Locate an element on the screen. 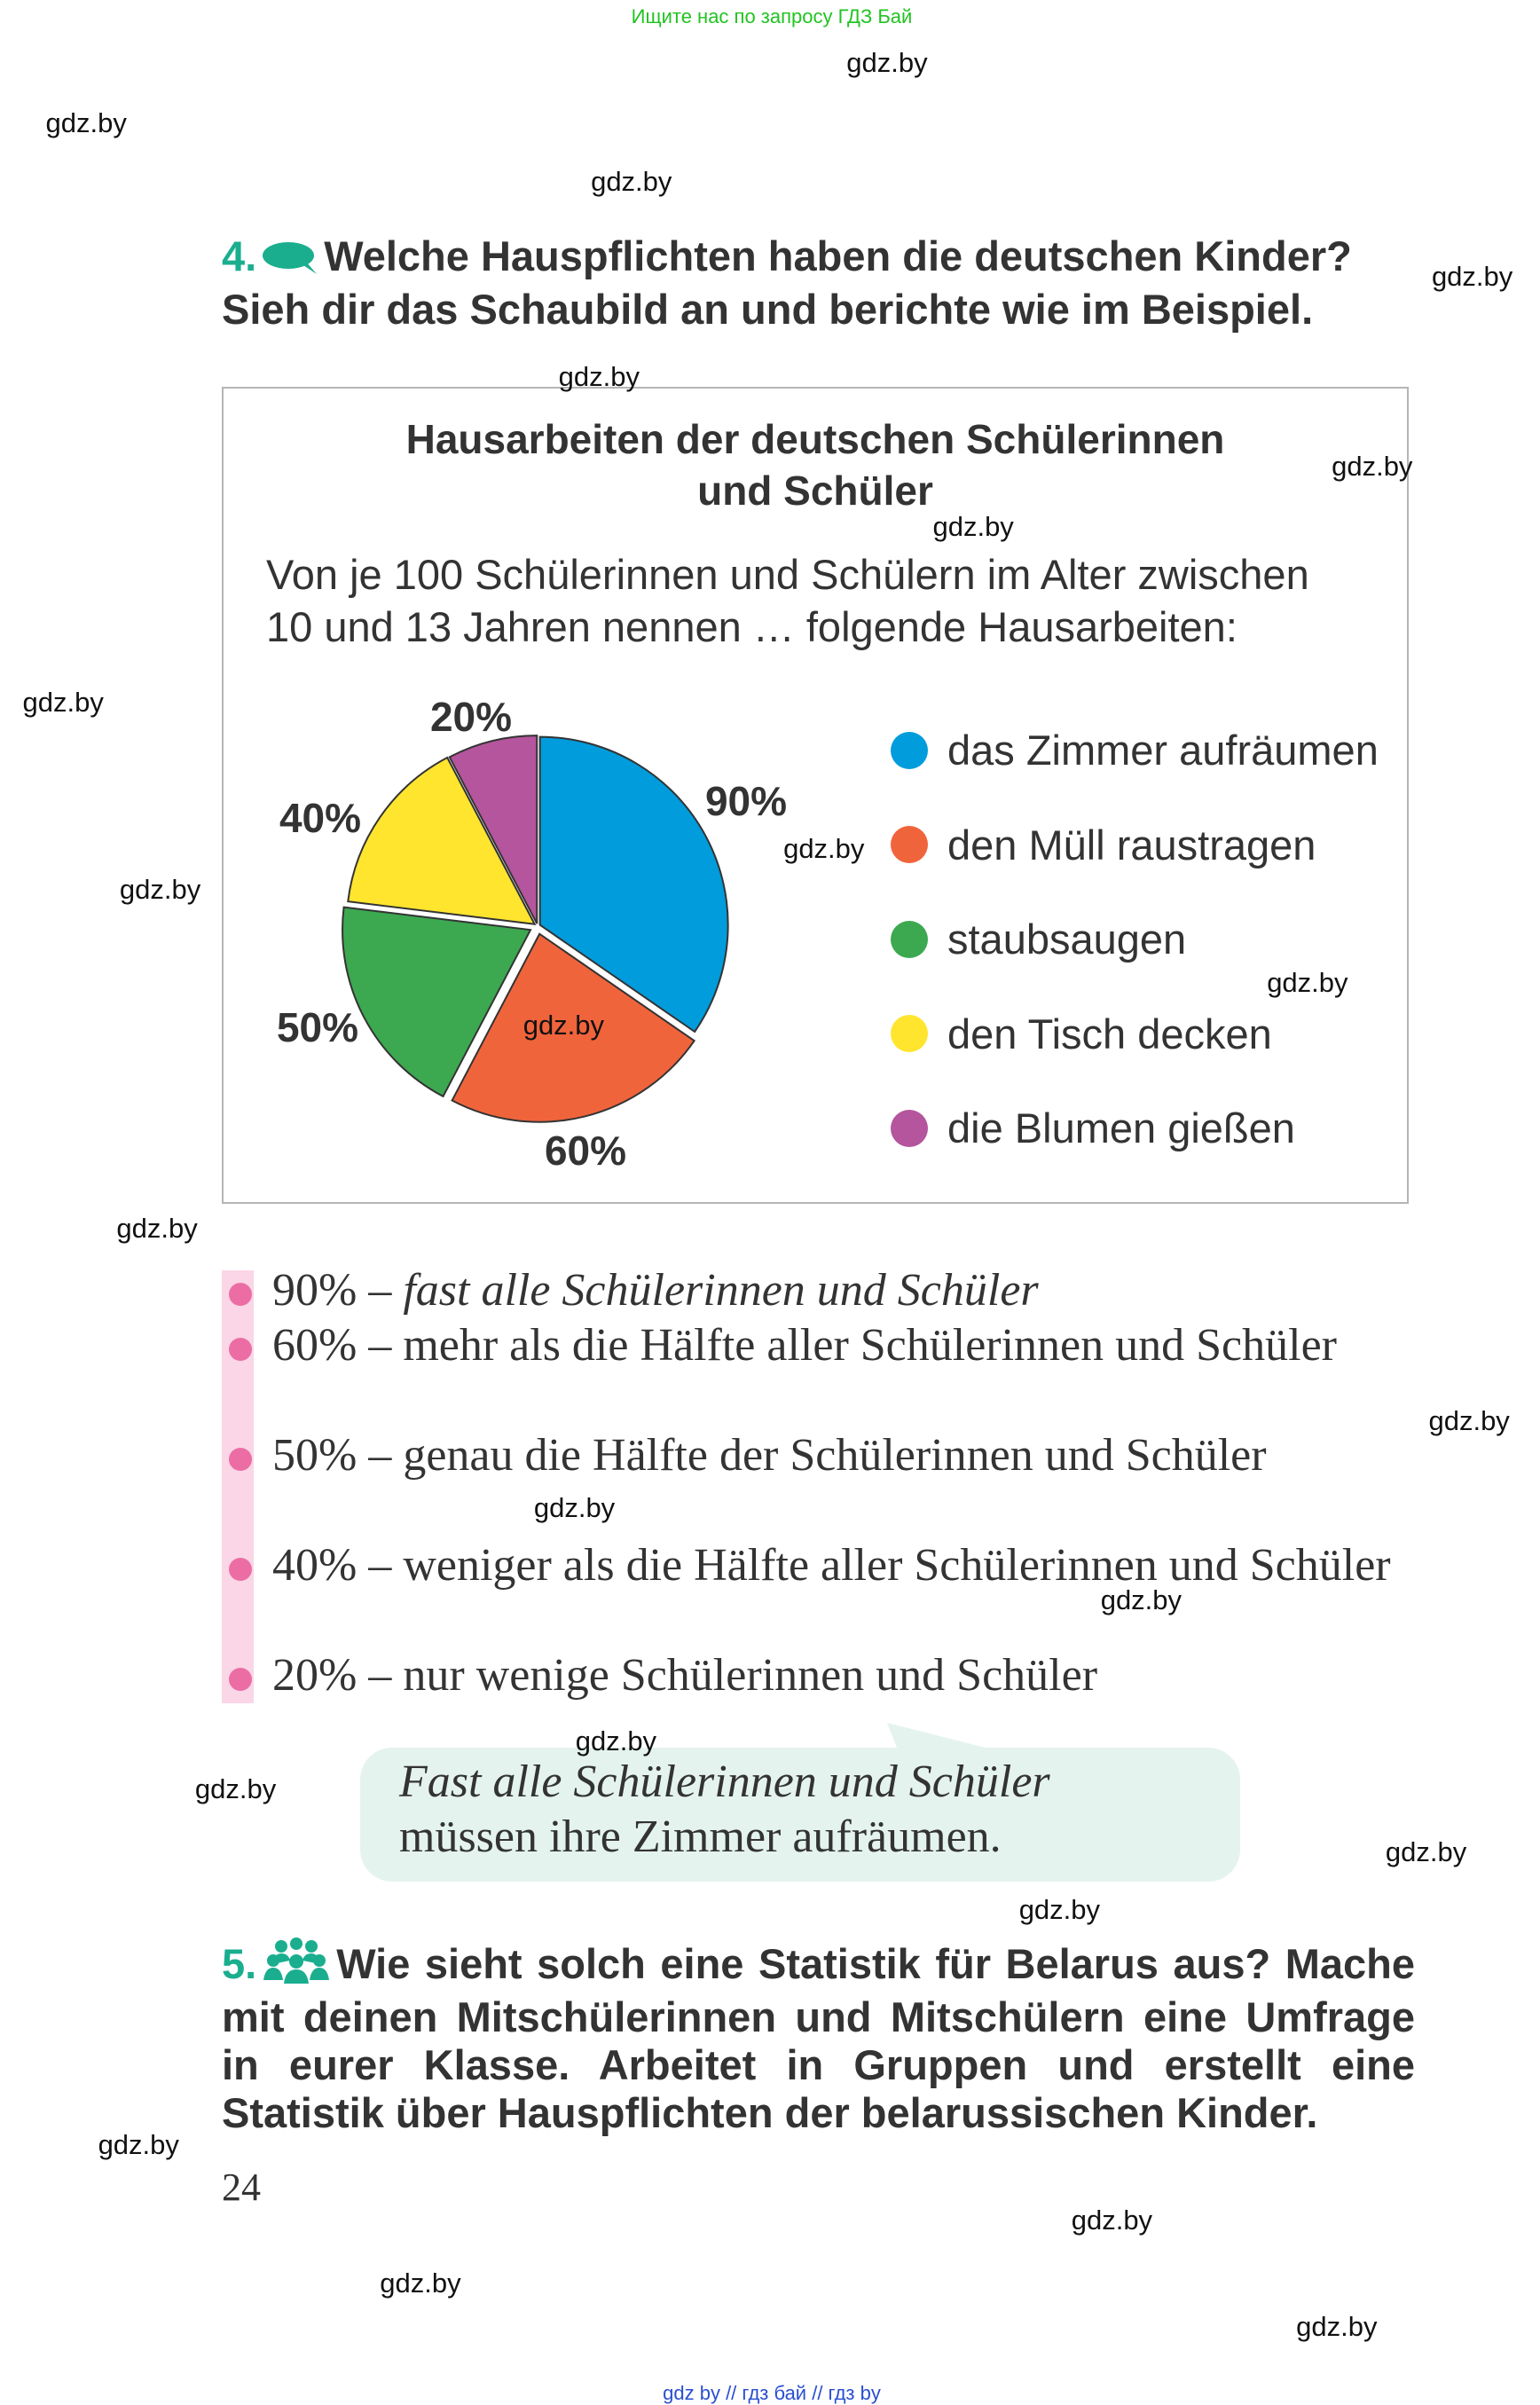 The image size is (1540, 2405). list-percent: 20% – is located at coordinates (338, 1675).